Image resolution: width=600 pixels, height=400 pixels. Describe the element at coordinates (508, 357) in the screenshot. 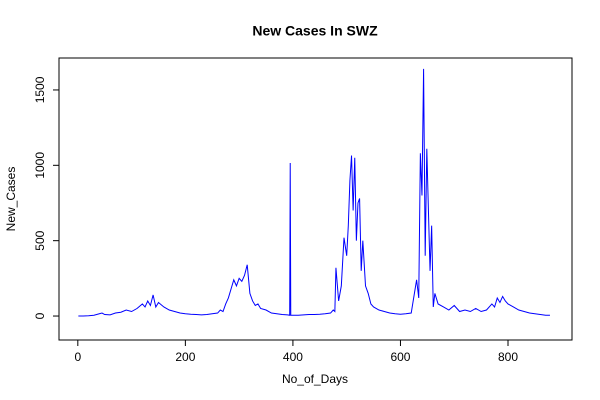

I see `x-tick-label: 800` at that location.